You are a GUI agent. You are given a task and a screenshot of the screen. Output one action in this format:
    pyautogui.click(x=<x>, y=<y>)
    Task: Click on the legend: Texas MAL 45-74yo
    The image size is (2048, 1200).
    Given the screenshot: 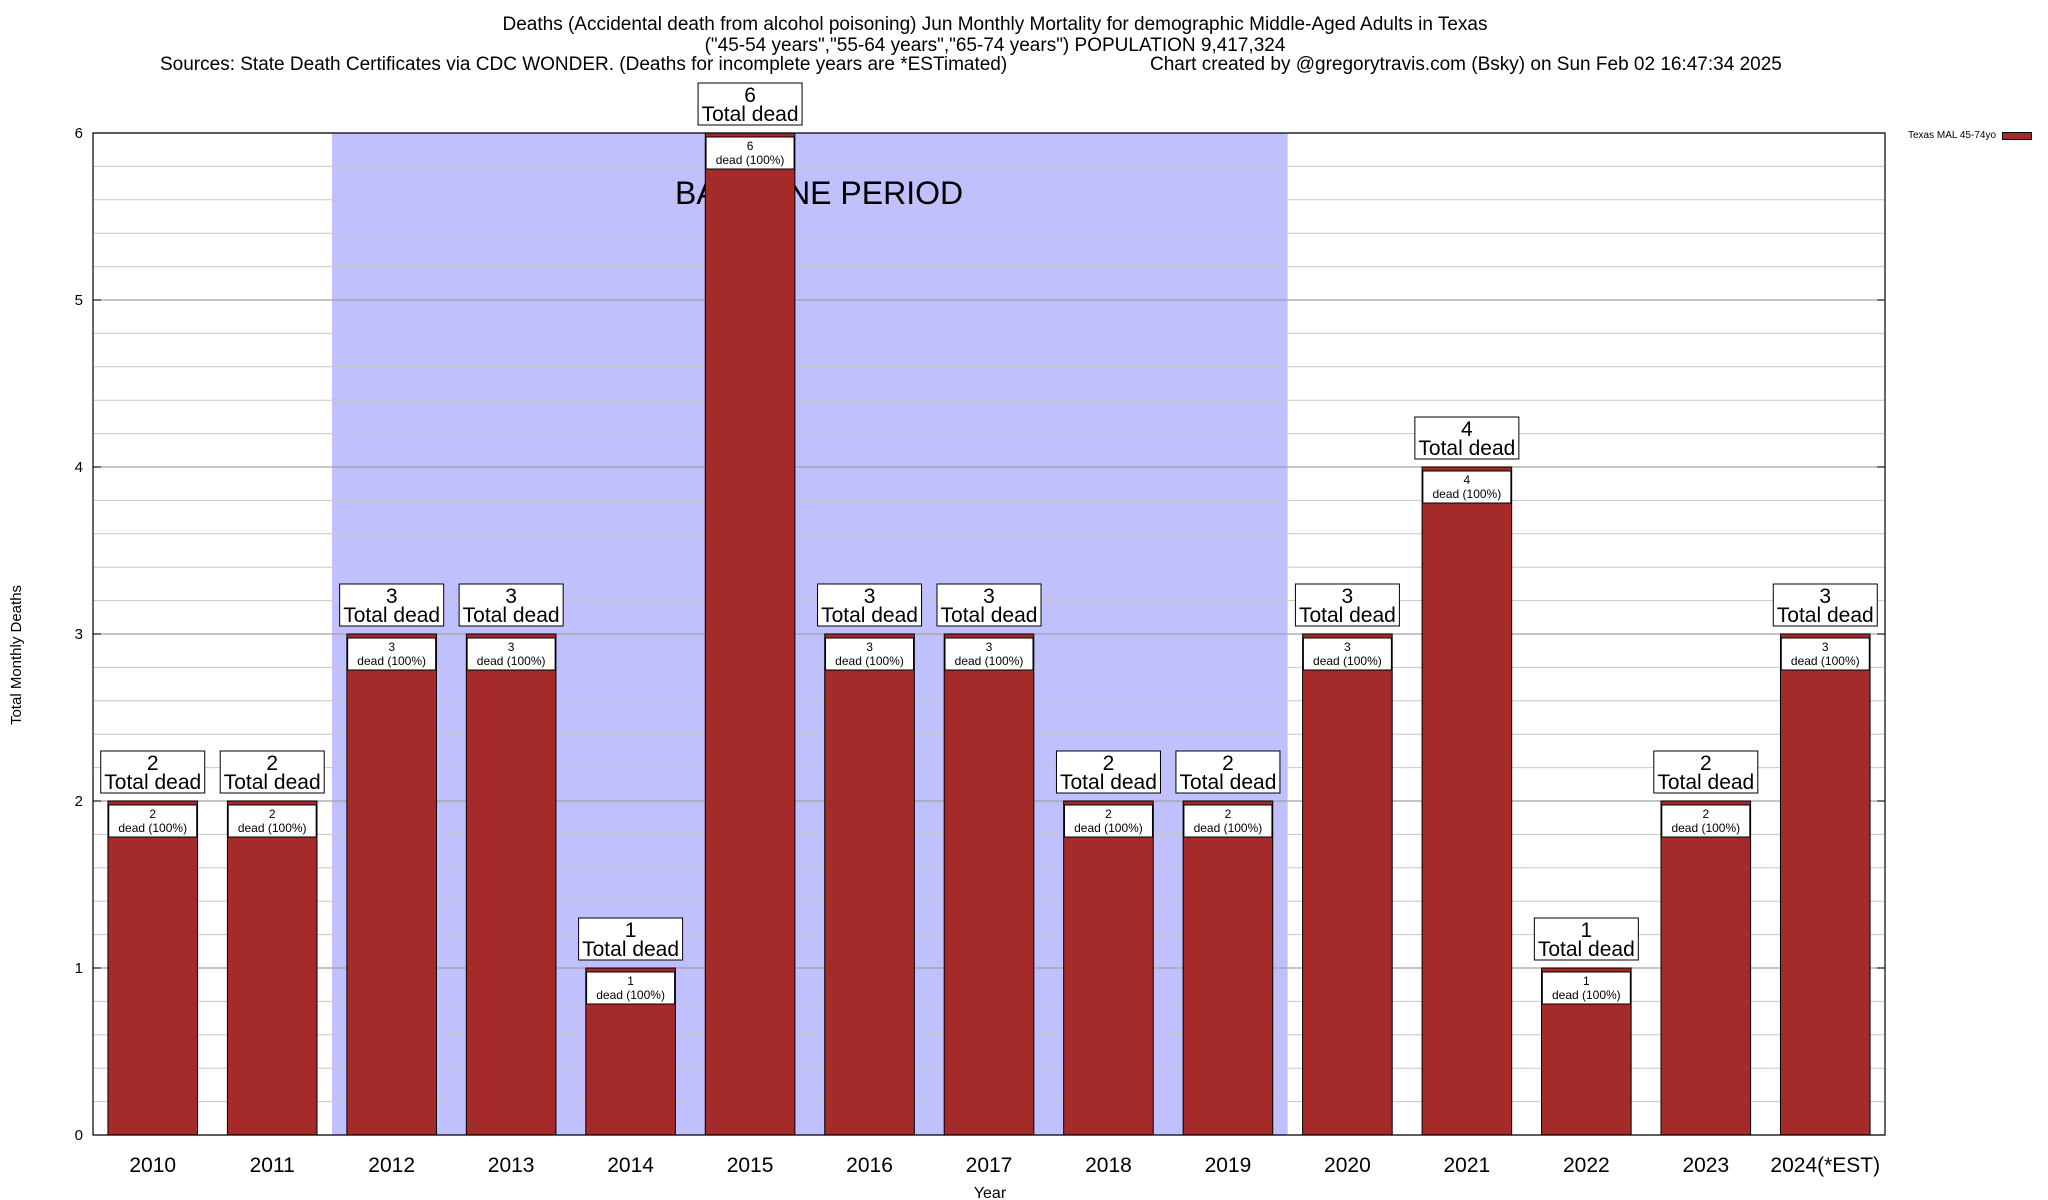 What is the action you would take?
    pyautogui.click(x=1970, y=135)
    